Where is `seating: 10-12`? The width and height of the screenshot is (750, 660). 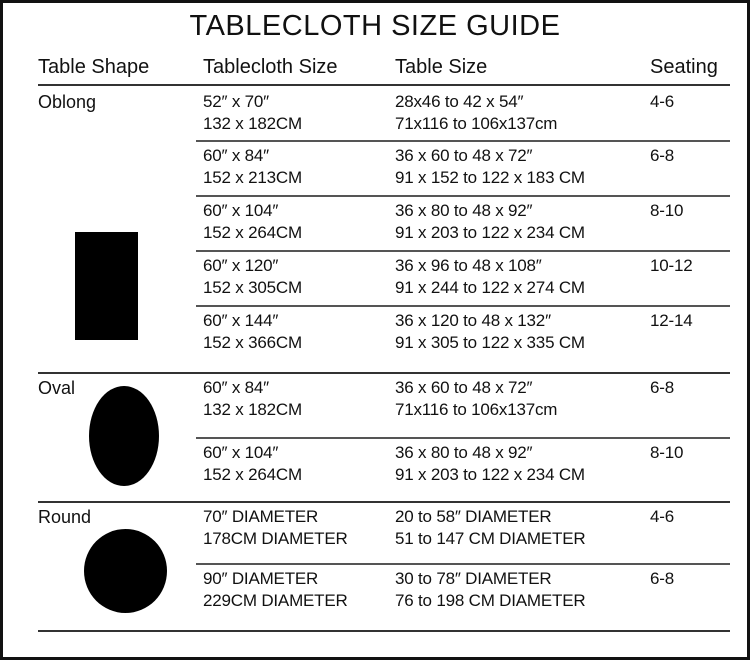
seating: 10-12 is located at coordinates (671, 265).